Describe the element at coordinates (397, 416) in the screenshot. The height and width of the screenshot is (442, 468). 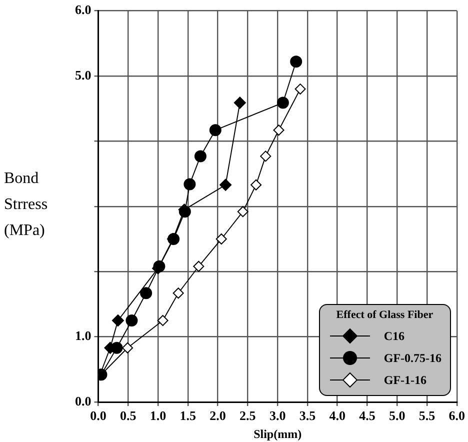
I see `x-tick-label: 5.0` at that location.